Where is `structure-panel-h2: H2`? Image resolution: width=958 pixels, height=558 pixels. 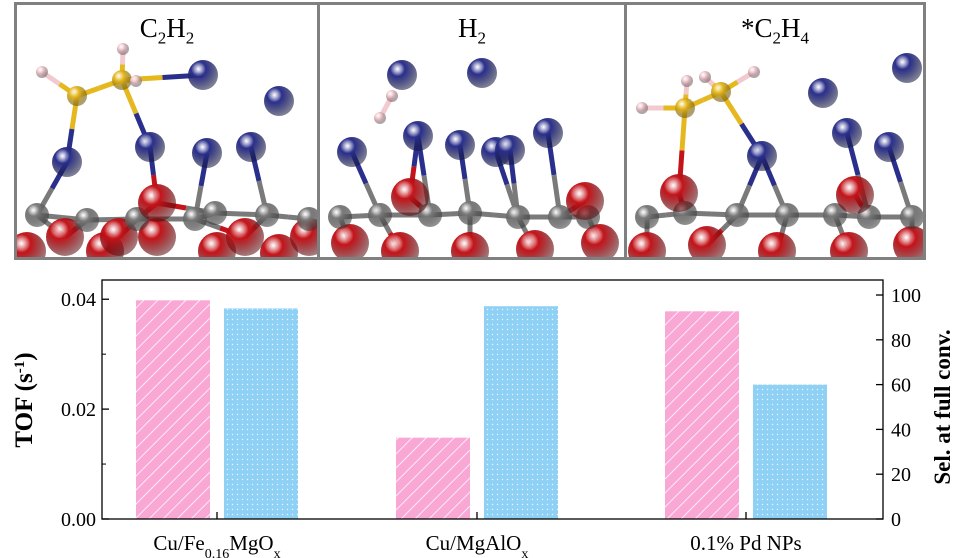
structure-panel-h2: H2 is located at coordinates (472, 131).